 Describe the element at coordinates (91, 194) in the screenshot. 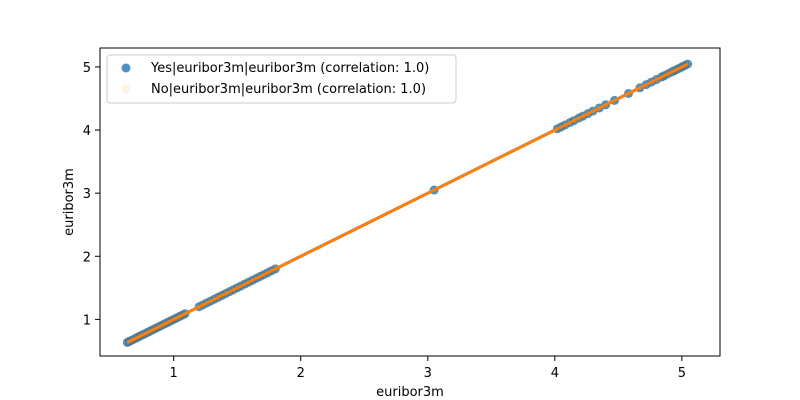

I see `y-axis: 1 2 3 4 5` at that location.